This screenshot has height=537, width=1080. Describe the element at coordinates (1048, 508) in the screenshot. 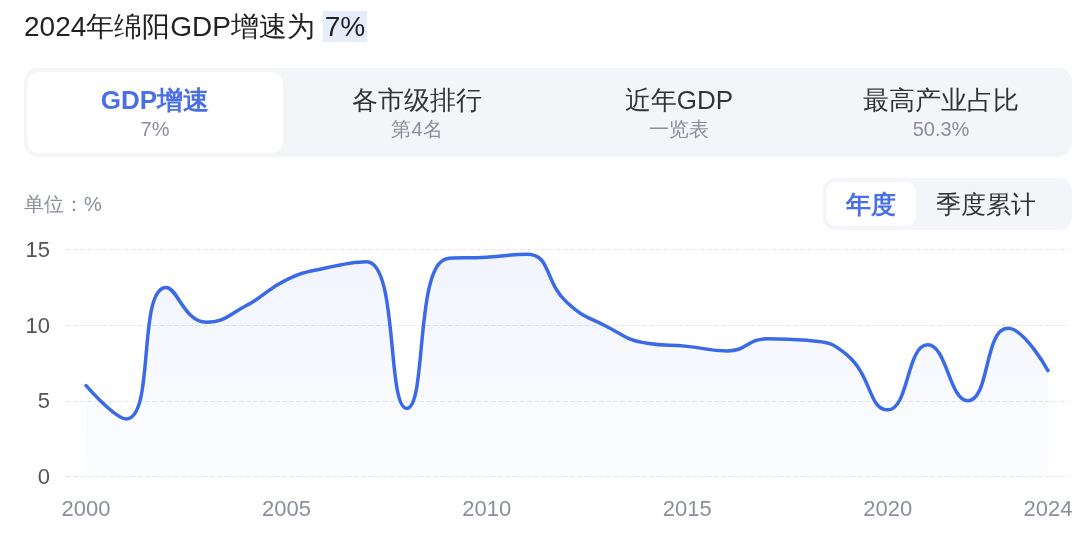

I see `x-tick-label: 2024` at that location.